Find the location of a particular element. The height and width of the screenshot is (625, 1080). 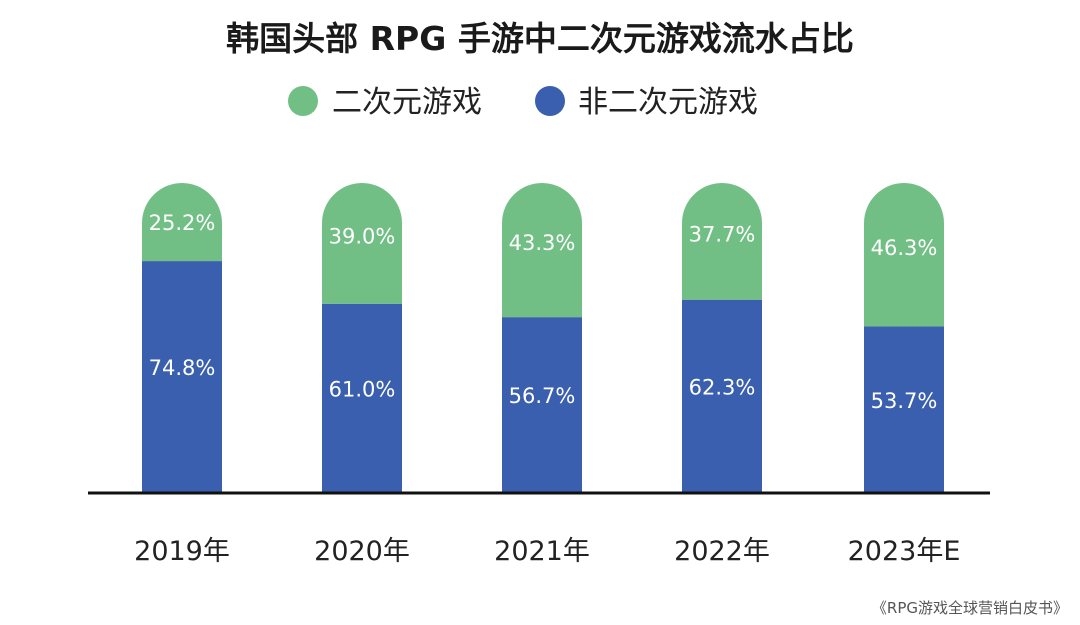

data-label-non-anime: 61.0% is located at coordinates (362, 389).